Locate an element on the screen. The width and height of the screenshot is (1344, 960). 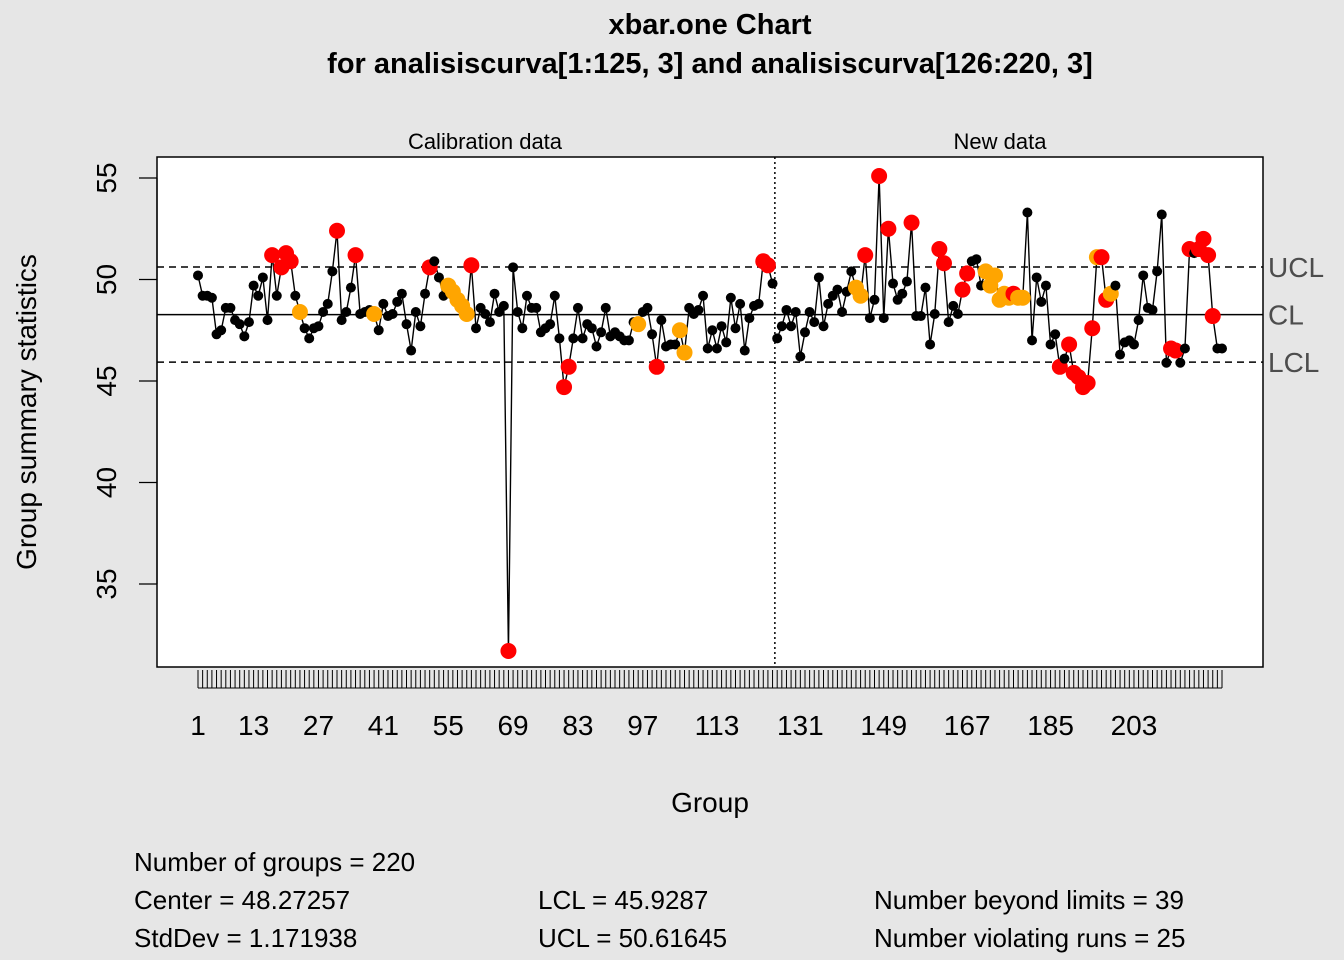
stat-violating-runs: Number violating runs = 25 is located at coordinates (1029, 938).